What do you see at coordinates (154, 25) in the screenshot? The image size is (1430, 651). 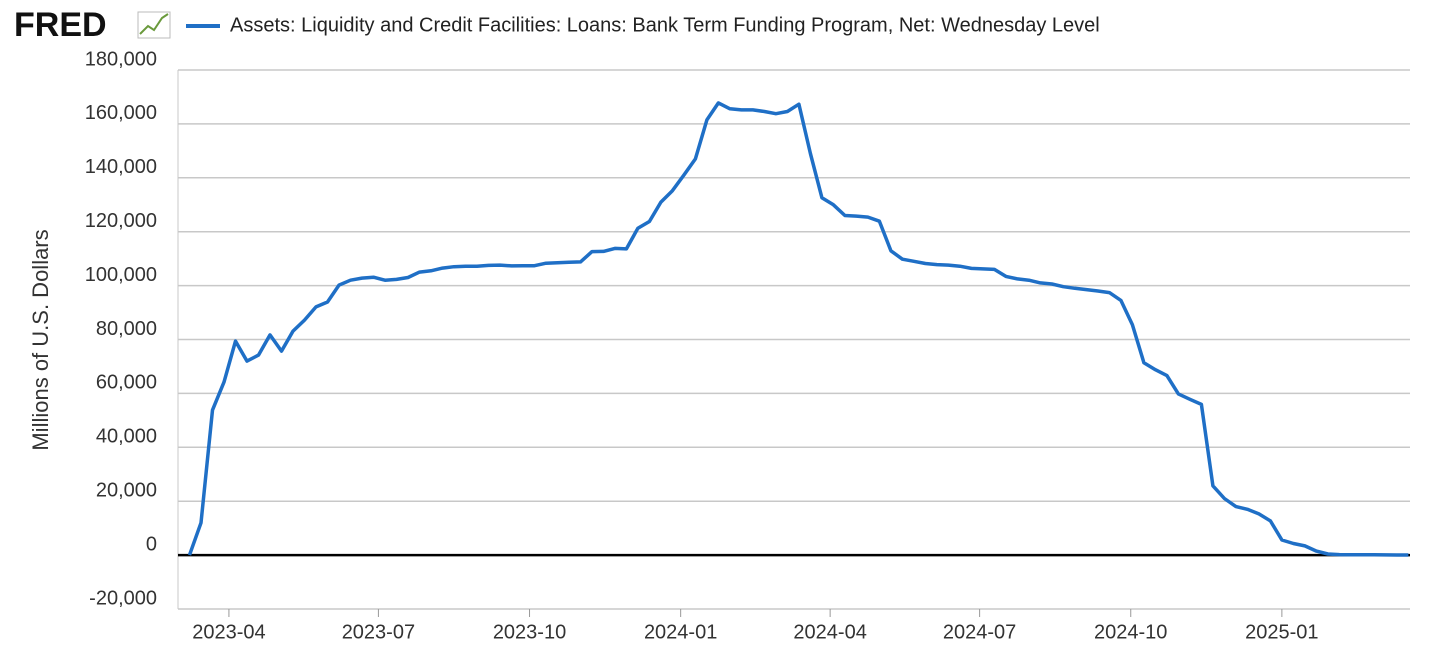 I see `logo-icon` at bounding box center [154, 25].